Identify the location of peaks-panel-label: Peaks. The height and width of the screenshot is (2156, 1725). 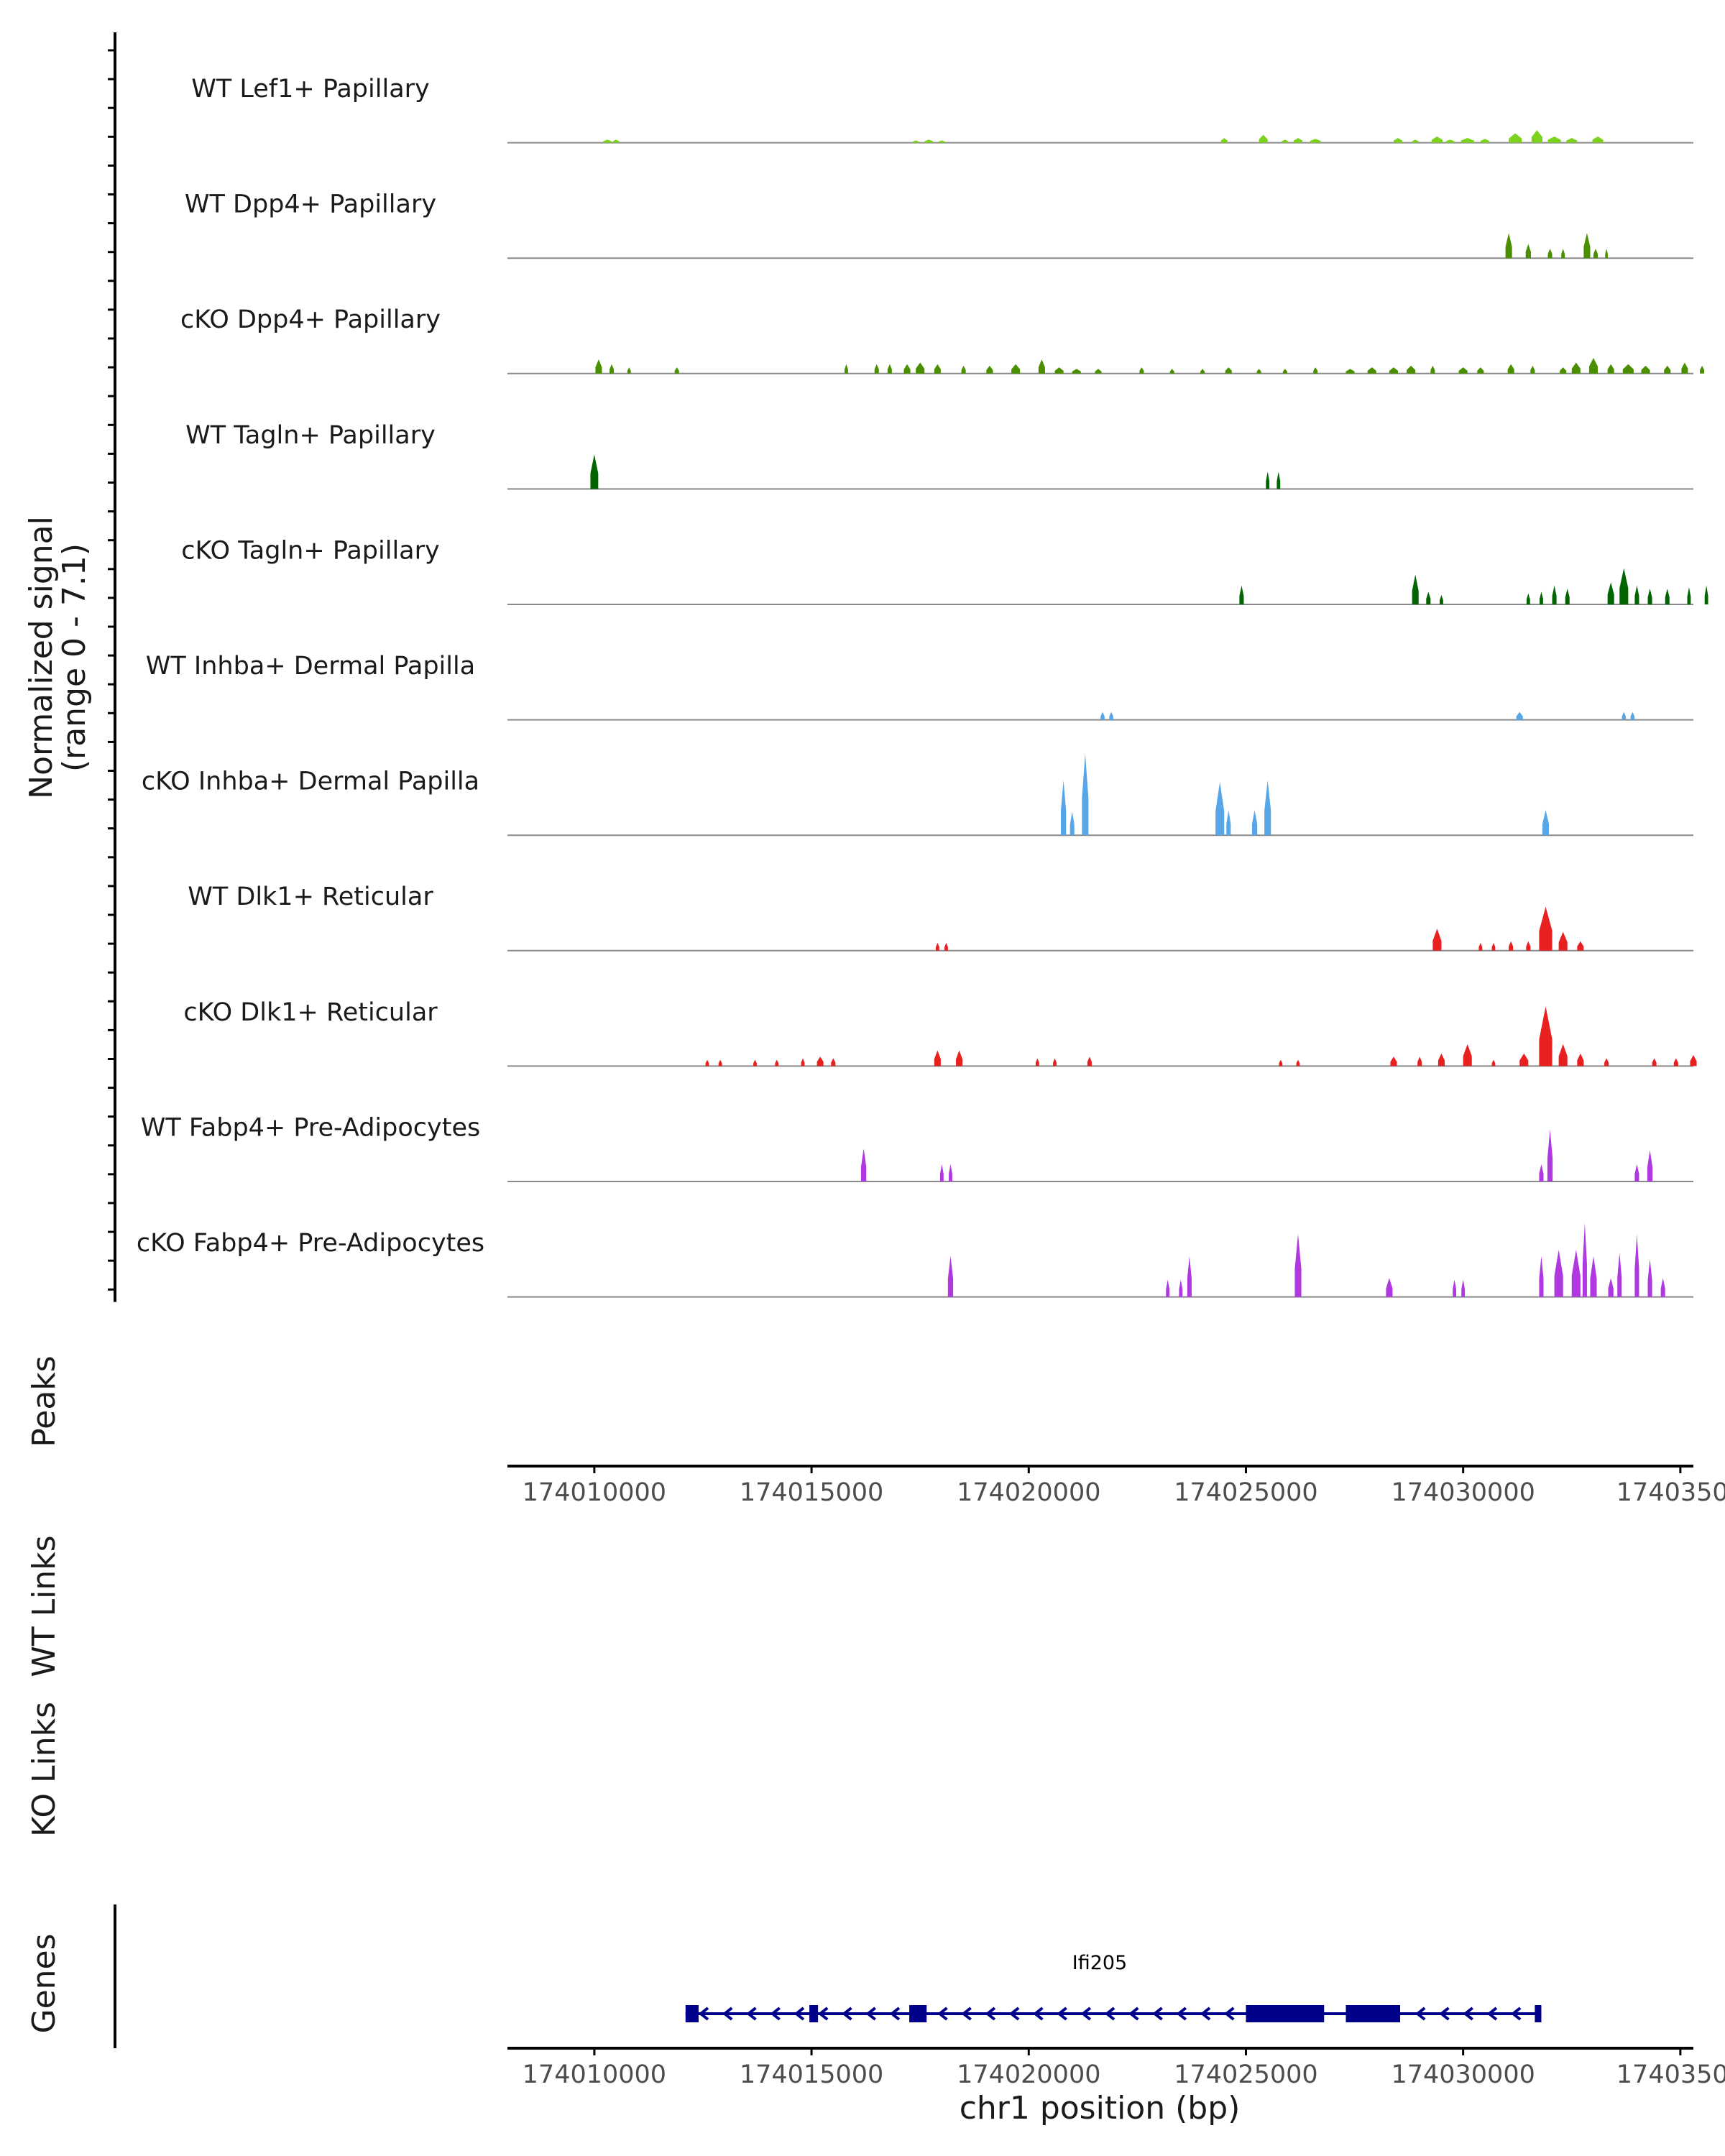
(44, 1401).